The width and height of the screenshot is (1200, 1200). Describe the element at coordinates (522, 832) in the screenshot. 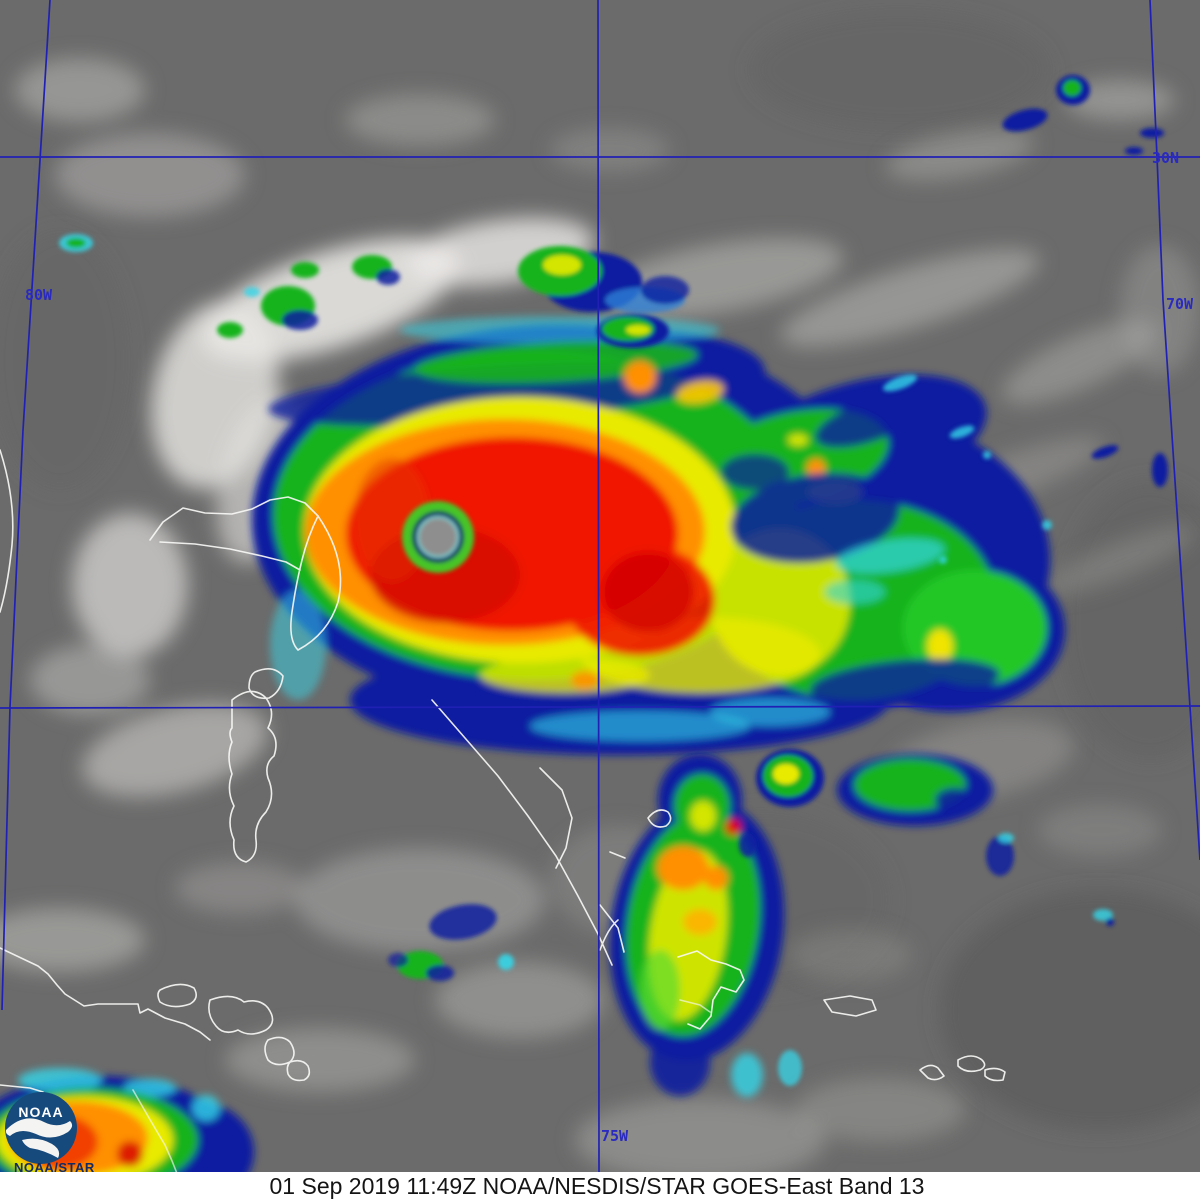

I see `coast-exuma-chain` at that location.